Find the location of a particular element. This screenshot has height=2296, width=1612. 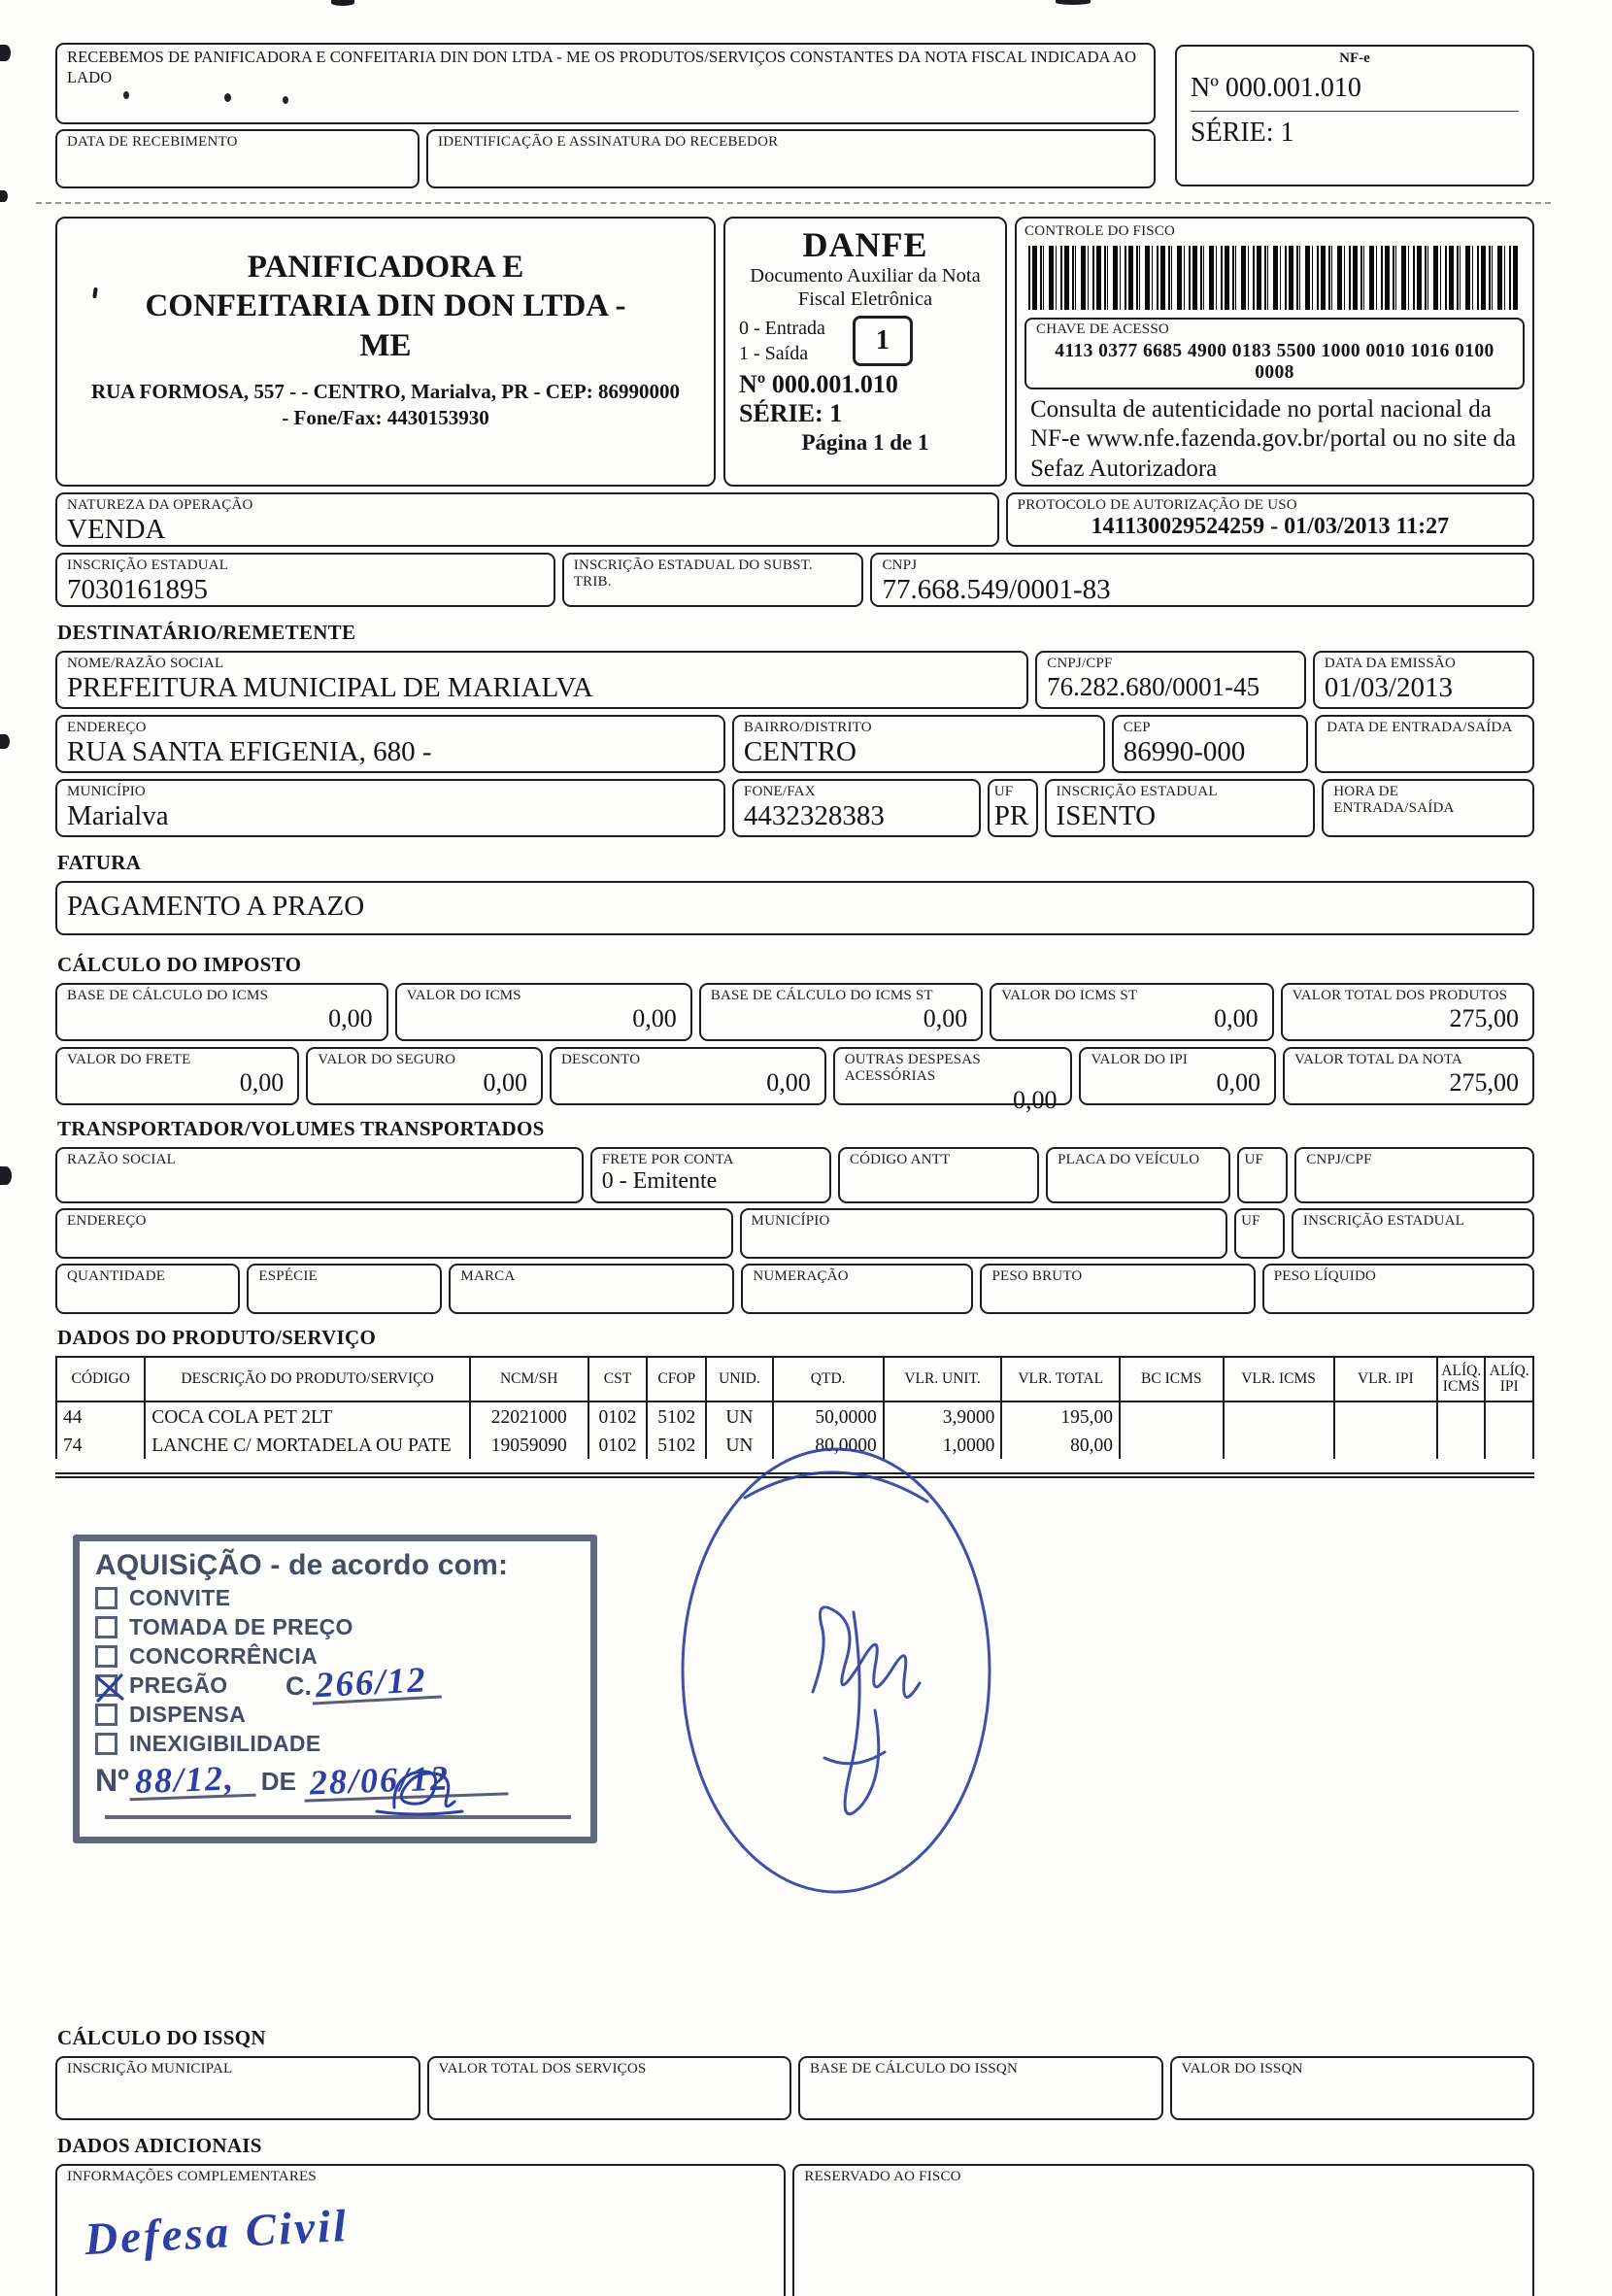

col-aliq-icms: ALÍQ. ICMS is located at coordinates (1461, 1379).